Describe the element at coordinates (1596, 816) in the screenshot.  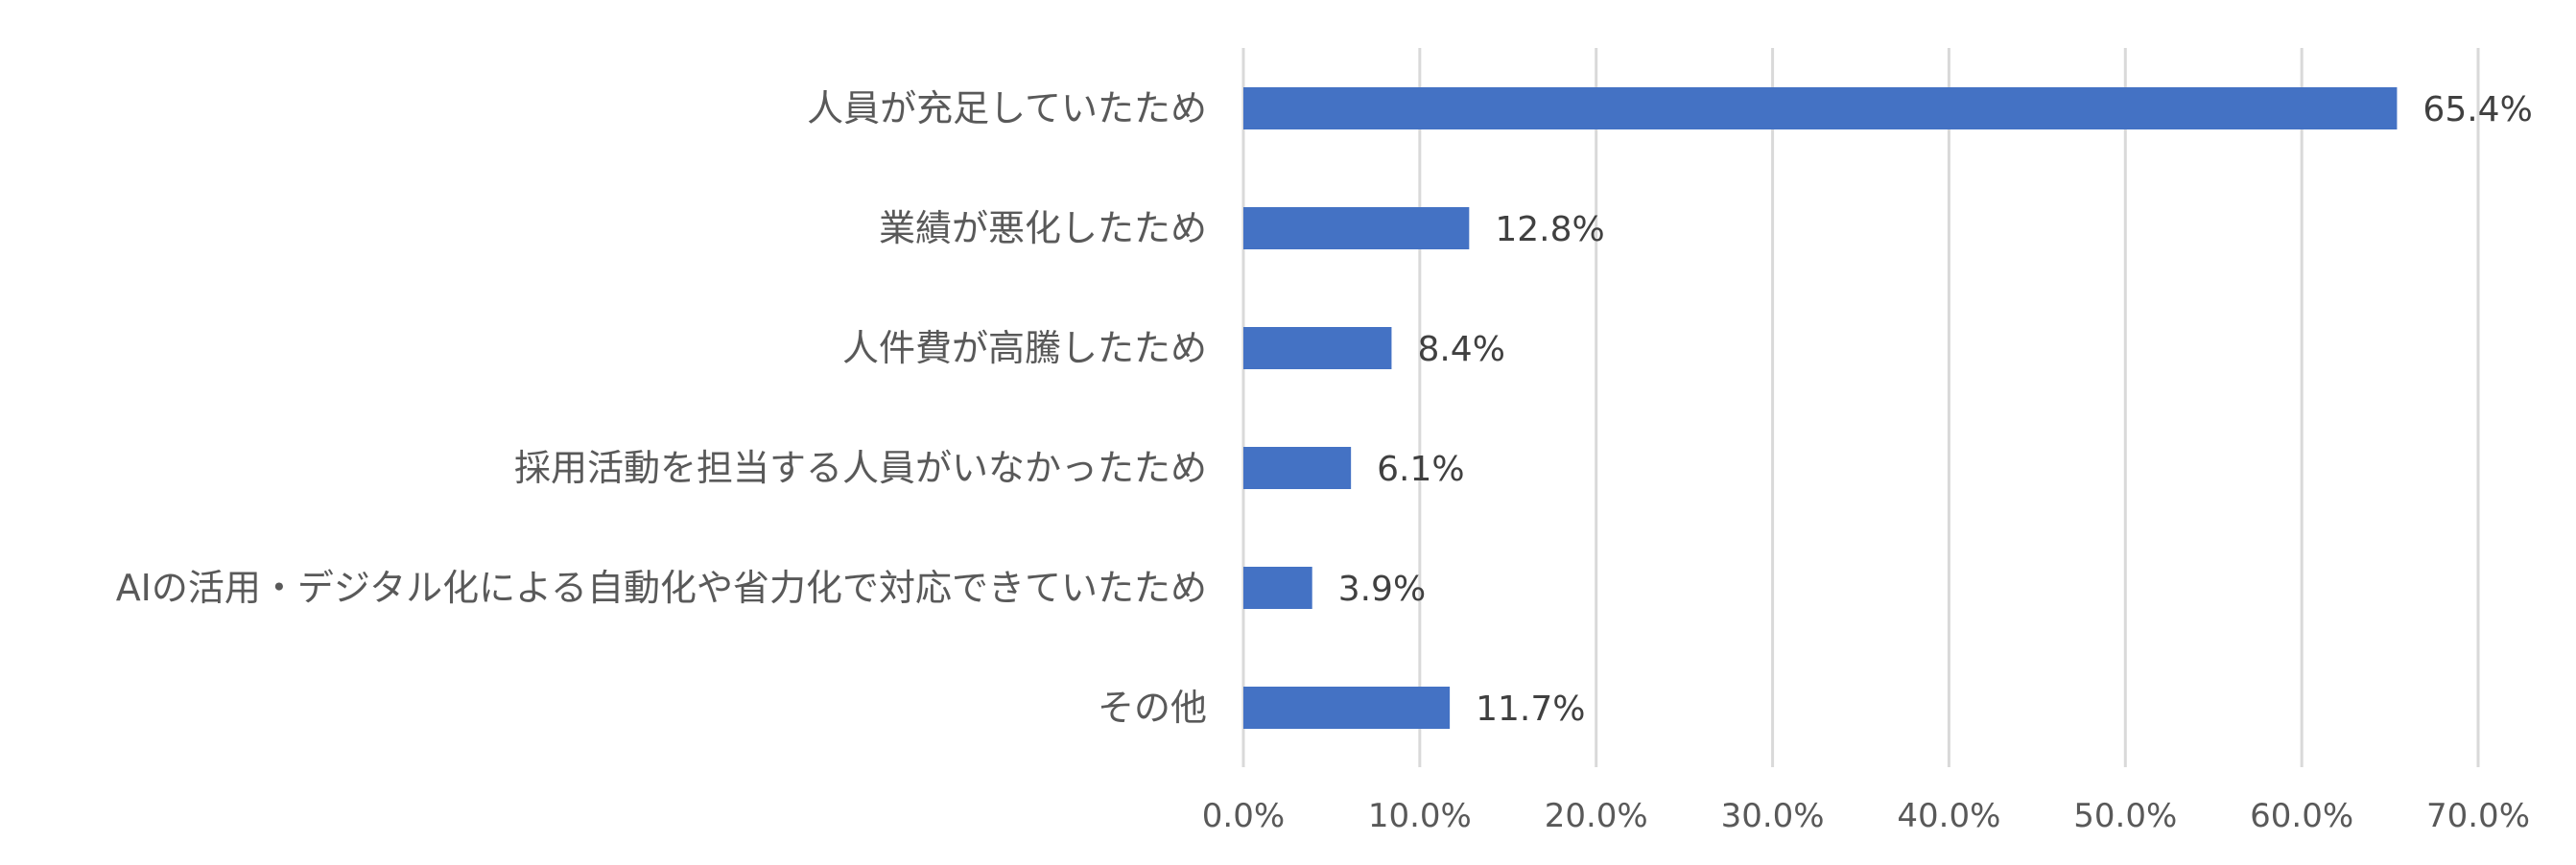
I see `x-tick-label: 20.0%` at that location.